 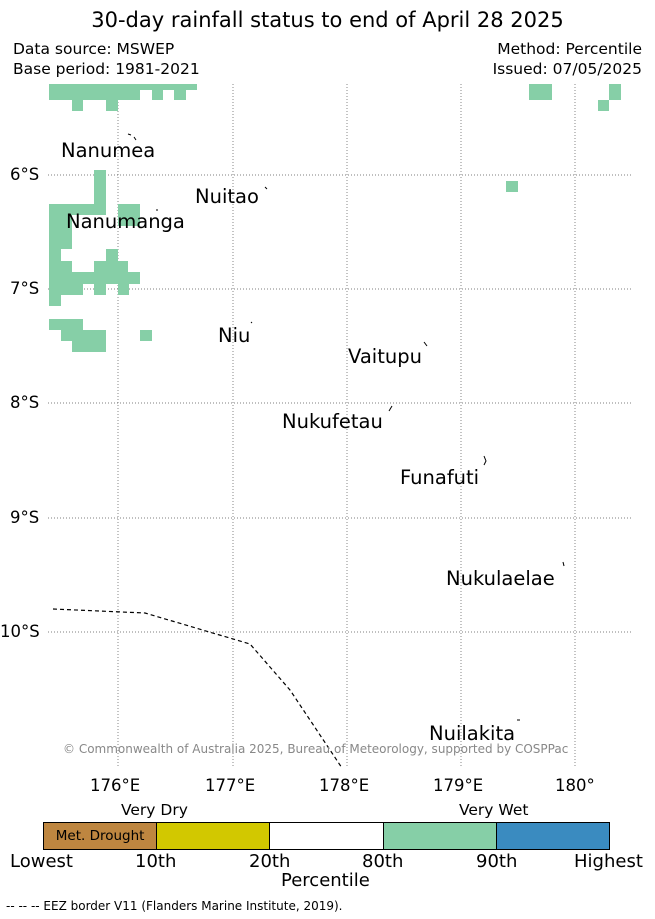 I want to click on nukufetau-shape, so click(x=390, y=408).